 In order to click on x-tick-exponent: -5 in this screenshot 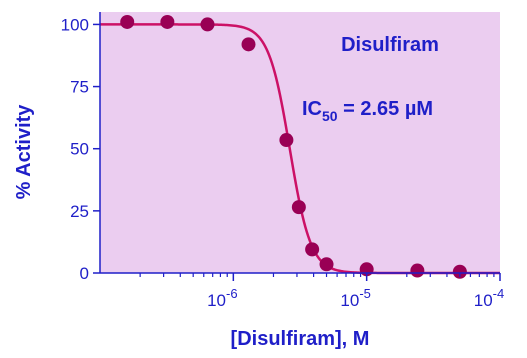, I will do `click(365, 293)`.